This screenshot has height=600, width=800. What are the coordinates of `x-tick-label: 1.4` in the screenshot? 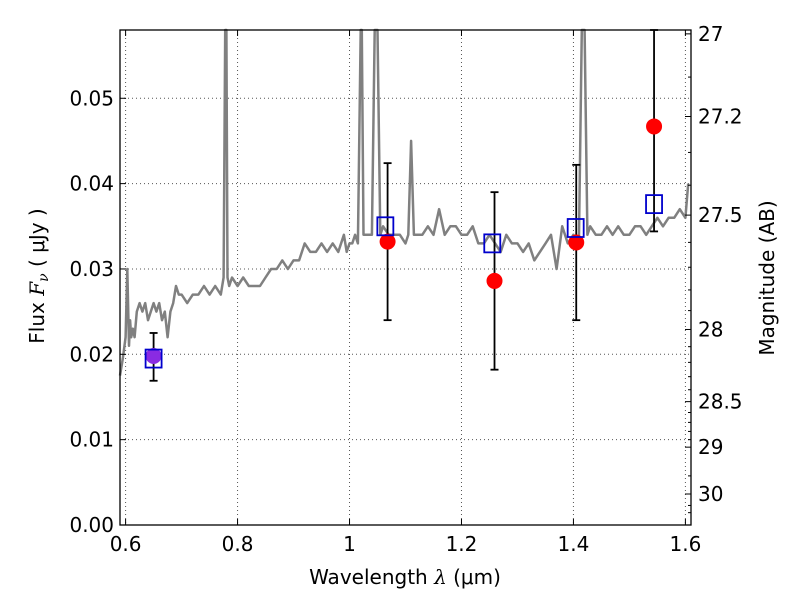 It's located at (574, 544).